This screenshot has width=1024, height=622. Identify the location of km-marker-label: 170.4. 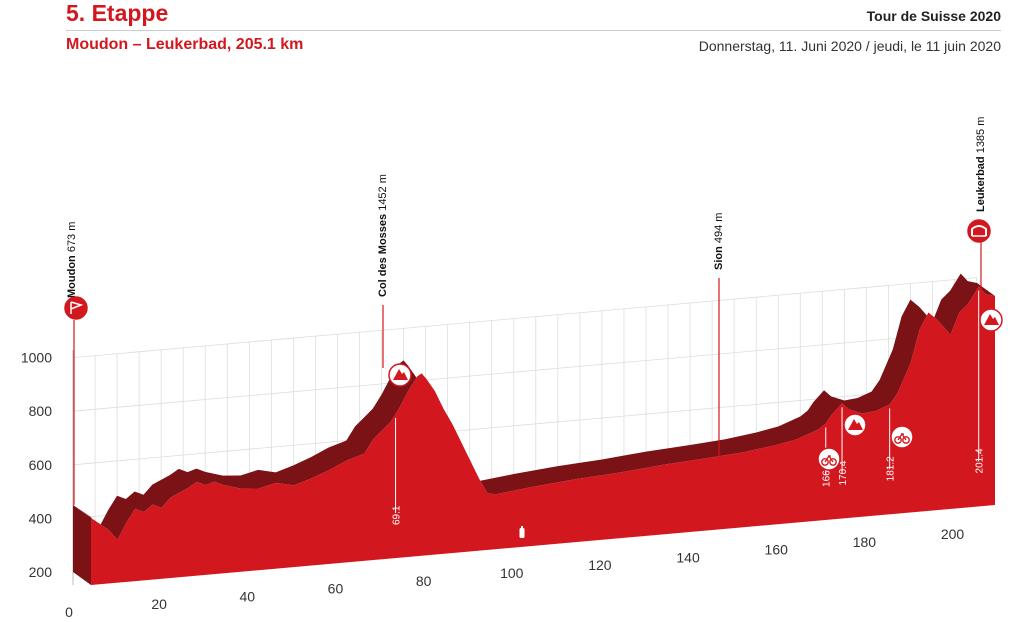
(843, 472).